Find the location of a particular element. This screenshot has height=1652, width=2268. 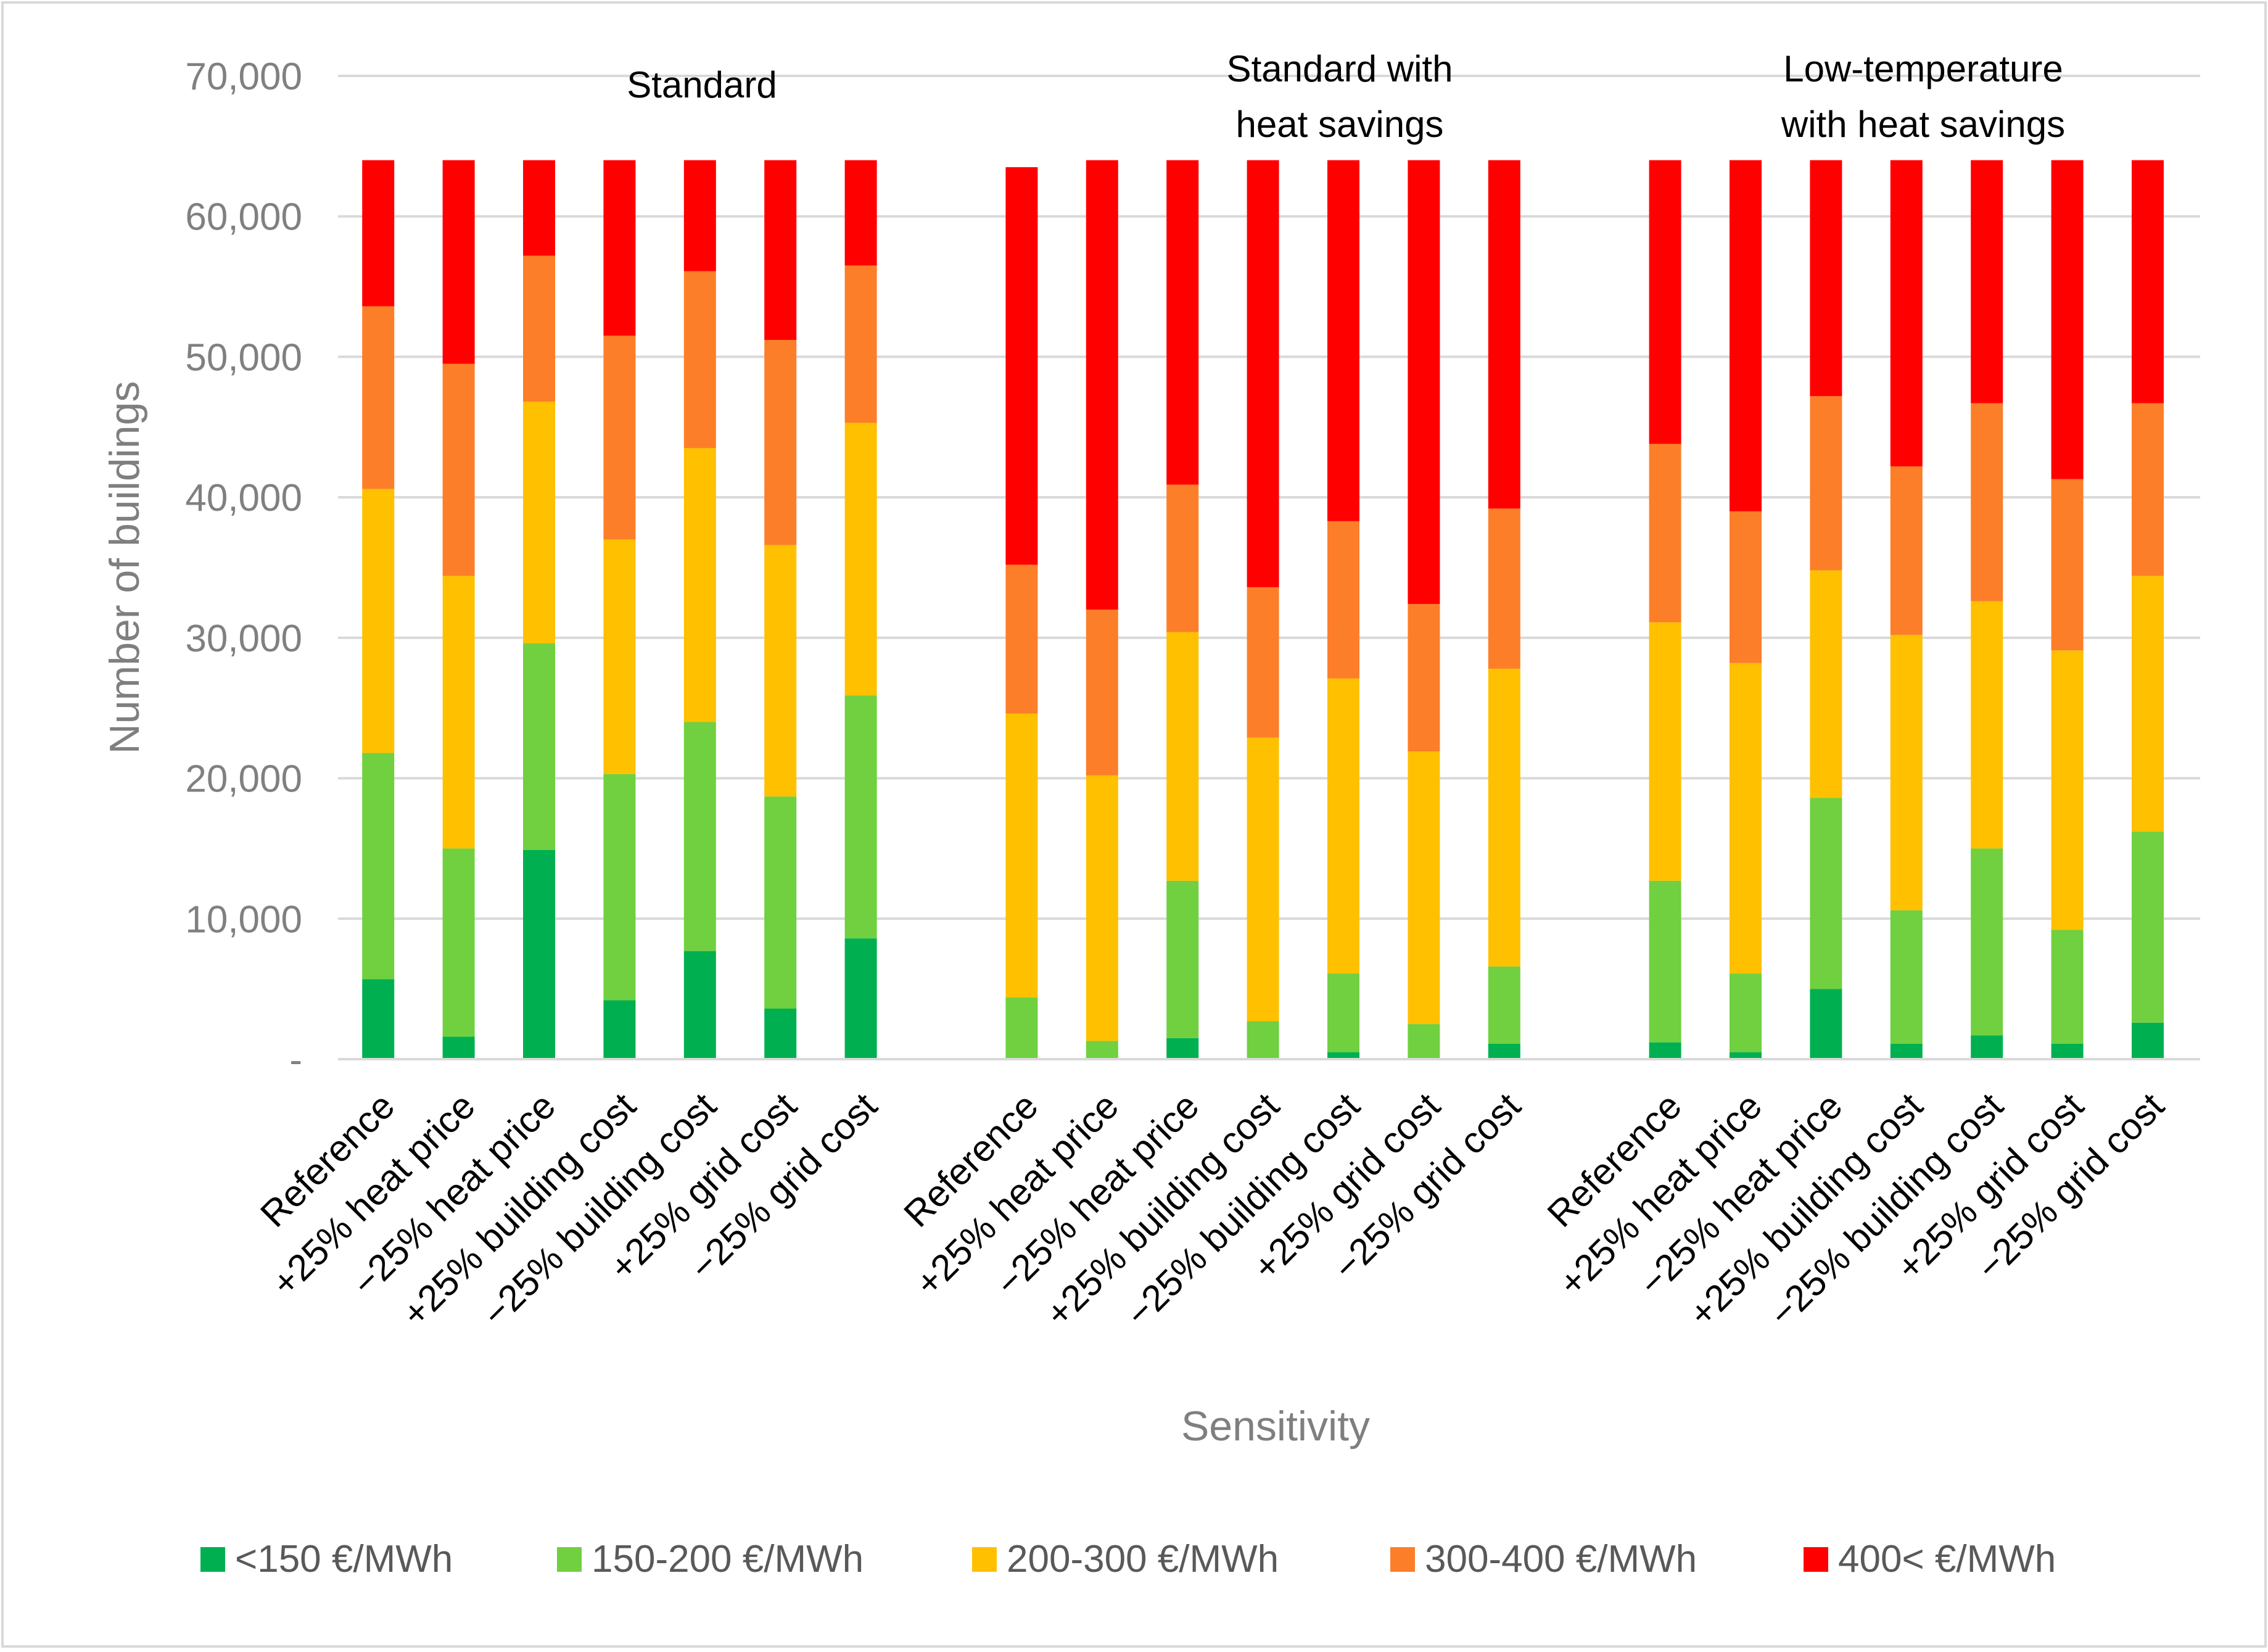

y-tick-label: 70,000 is located at coordinates (243, 77).